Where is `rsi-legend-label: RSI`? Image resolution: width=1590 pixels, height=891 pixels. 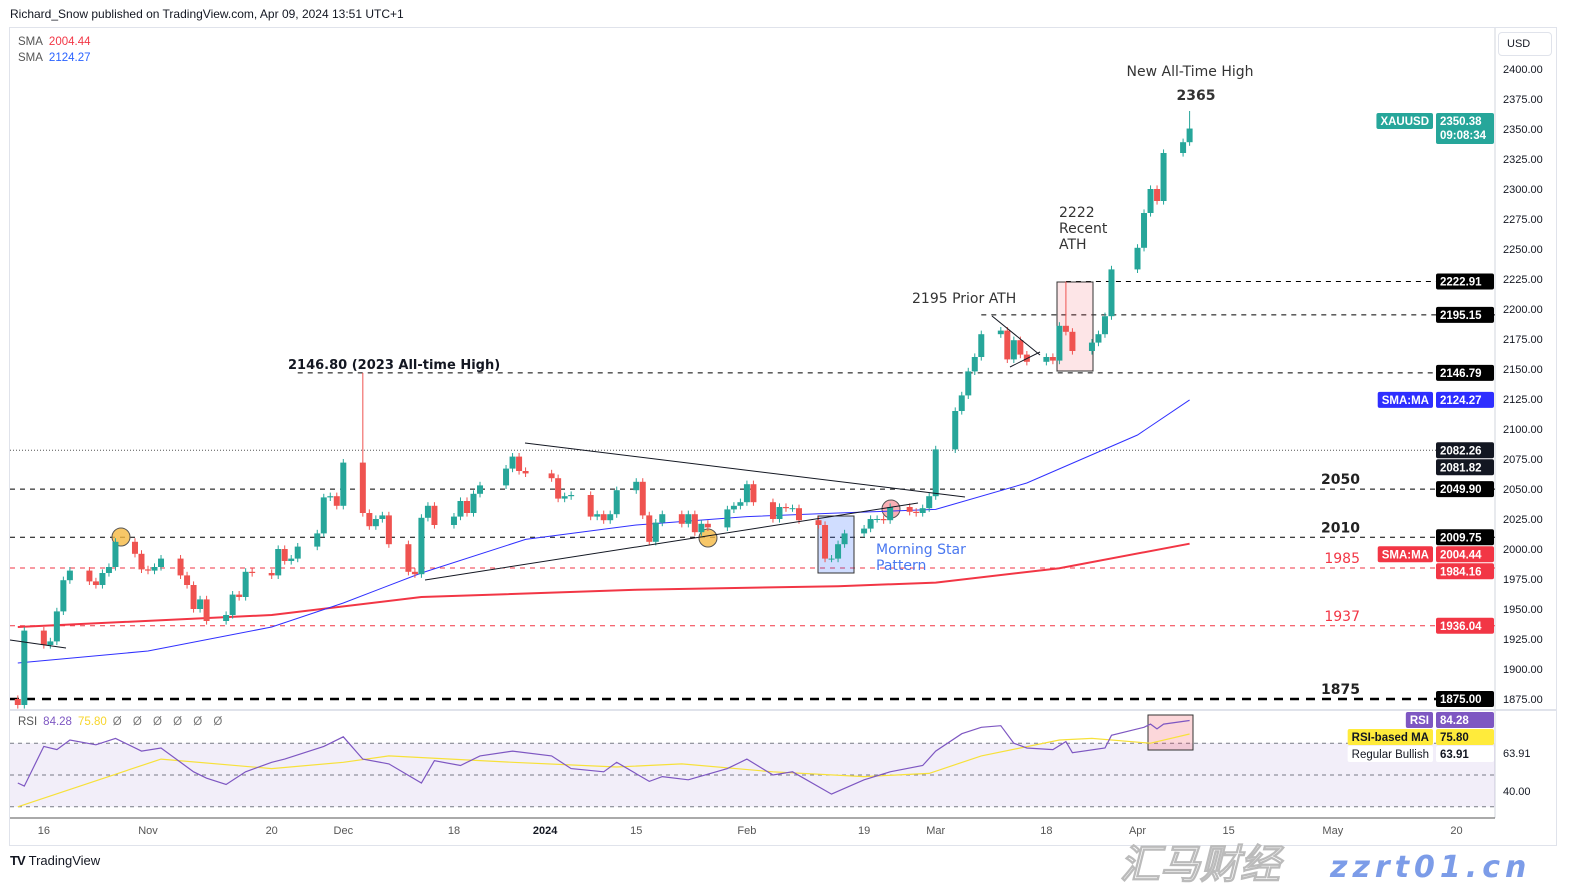
rsi-legend-label: RSI is located at coordinates (28, 722).